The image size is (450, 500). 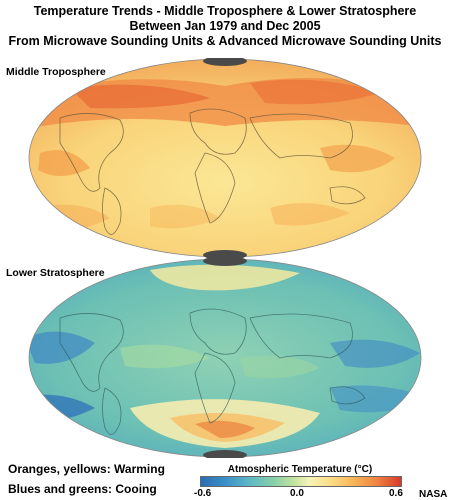 What do you see at coordinates (56, 72) in the screenshot?
I see `middle-troposphere-label: Middle Troposphere` at bounding box center [56, 72].